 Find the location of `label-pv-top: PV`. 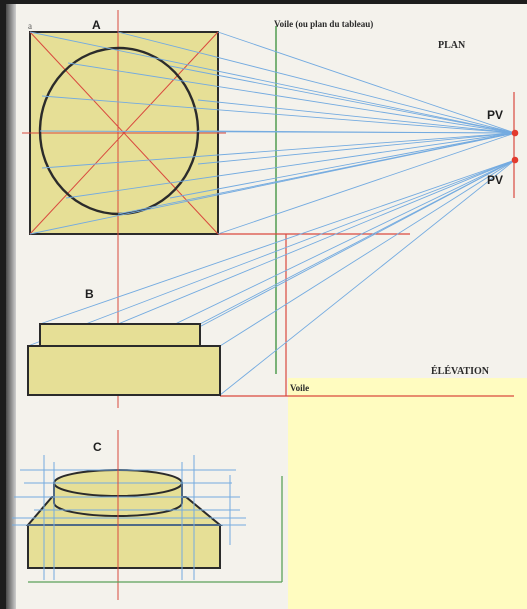

label-pv-top: PV is located at coordinates (495, 115).